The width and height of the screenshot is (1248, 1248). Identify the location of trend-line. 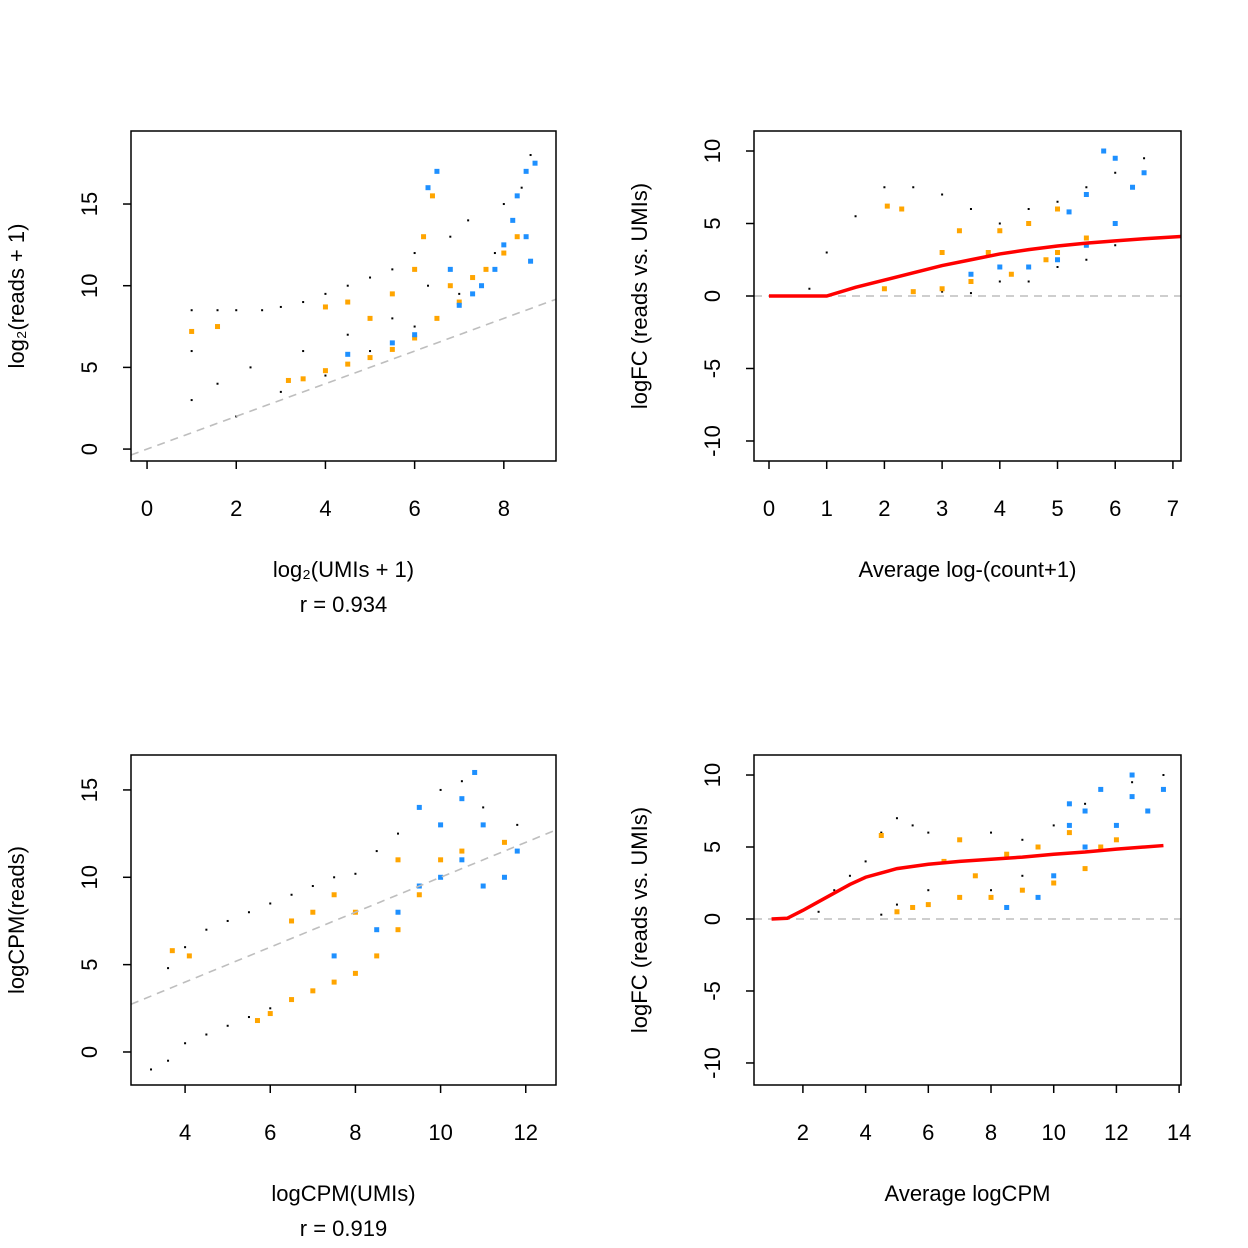
(975, 266).